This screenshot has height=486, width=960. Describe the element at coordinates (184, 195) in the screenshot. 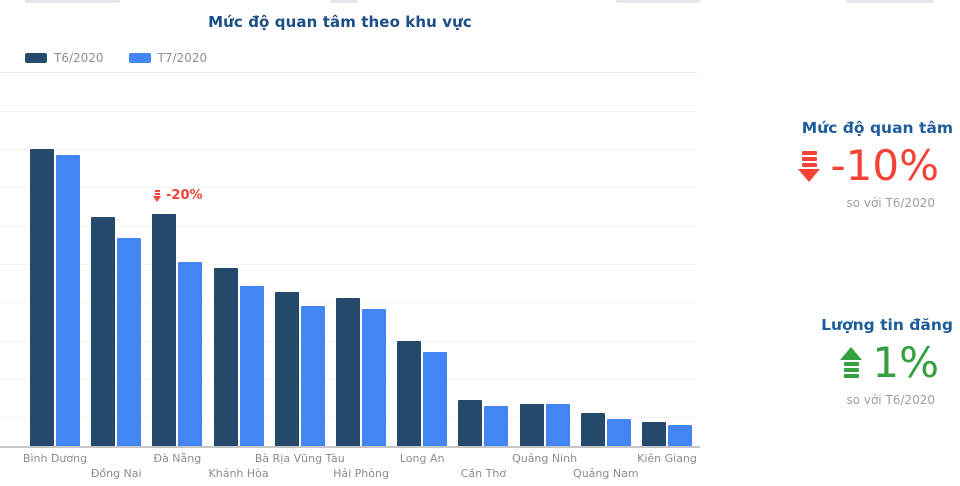

I see `annotation-text: -20%` at that location.